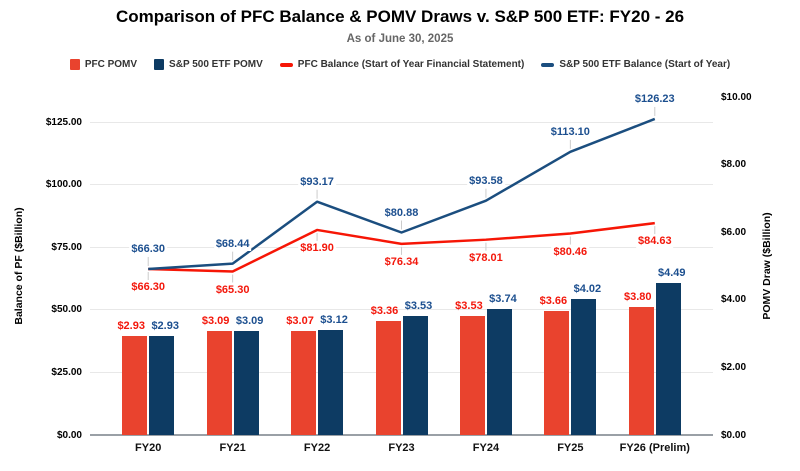 This screenshot has width=800, height=471. I want to click on bar-value-label: $3.12, so click(334, 319).